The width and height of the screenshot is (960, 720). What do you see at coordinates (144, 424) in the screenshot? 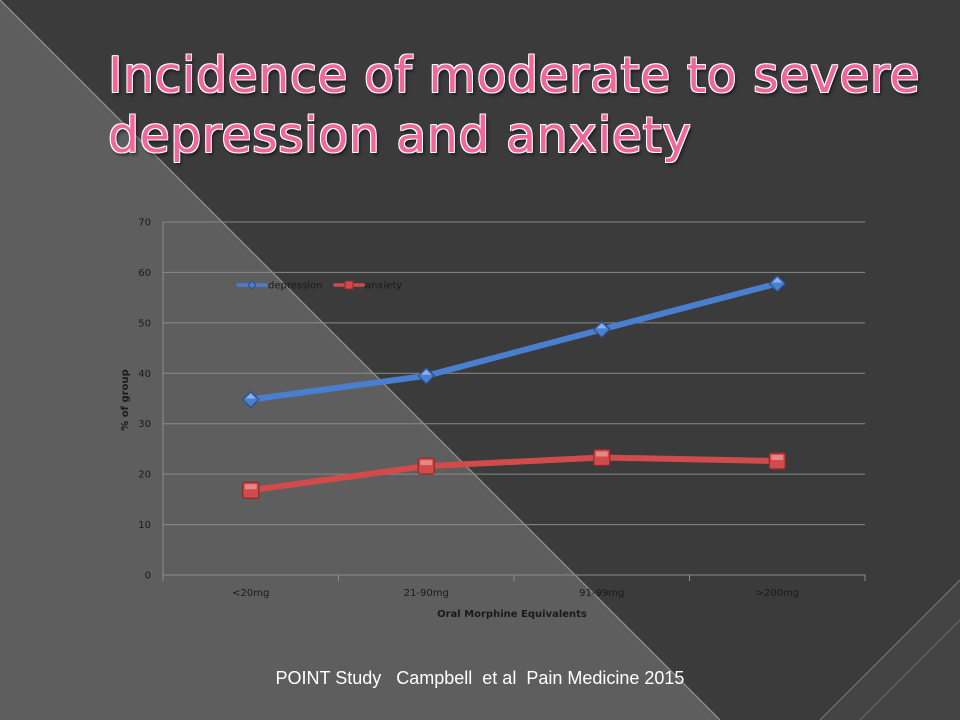
I see `y-tick-label: 30` at bounding box center [144, 424].